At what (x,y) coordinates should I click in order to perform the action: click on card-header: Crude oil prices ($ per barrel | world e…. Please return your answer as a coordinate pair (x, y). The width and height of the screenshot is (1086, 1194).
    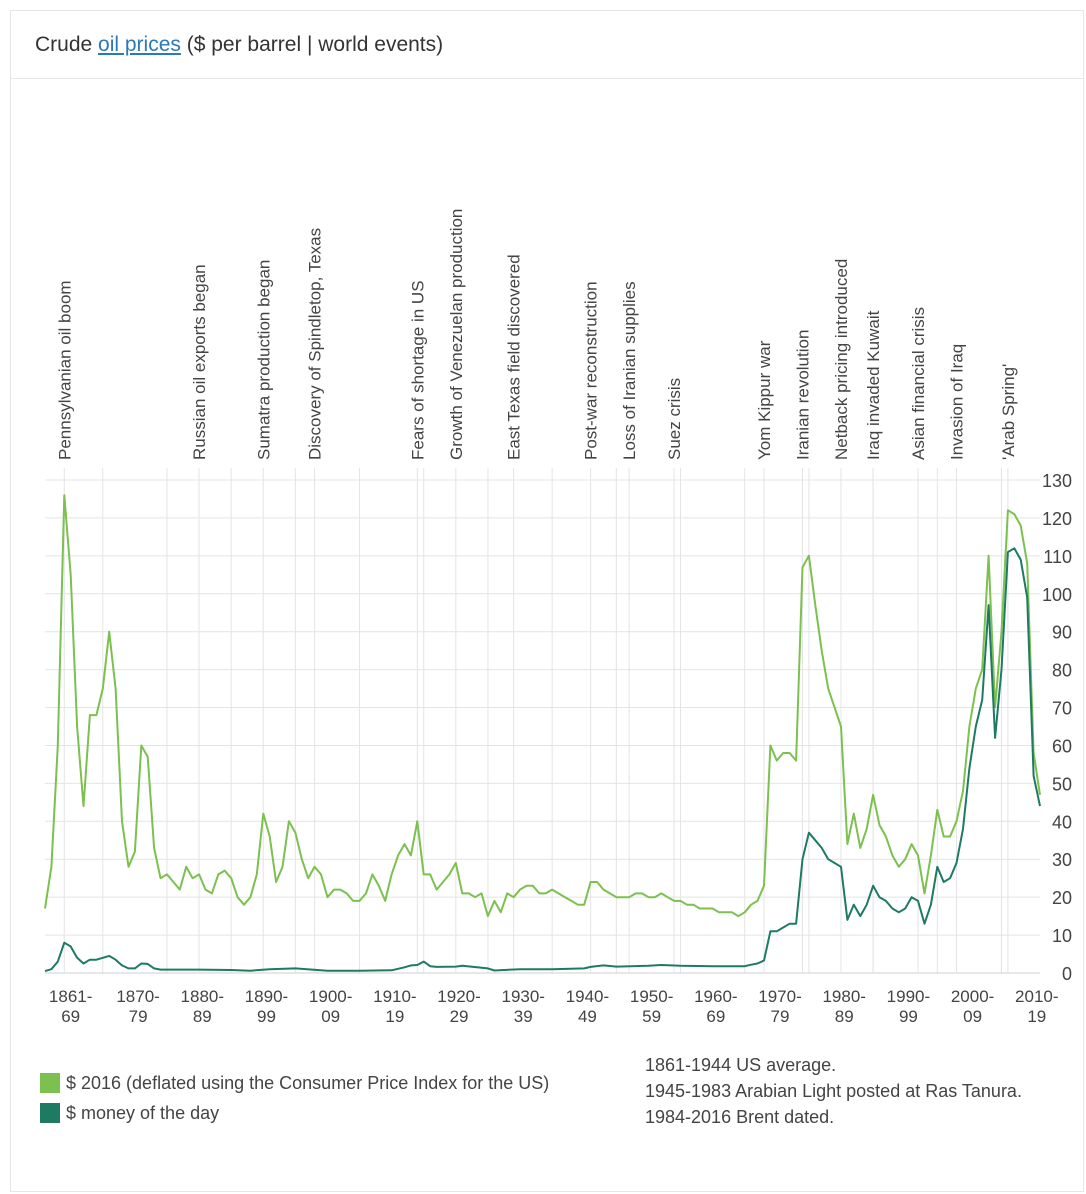
    Looking at the image, I should click on (547, 45).